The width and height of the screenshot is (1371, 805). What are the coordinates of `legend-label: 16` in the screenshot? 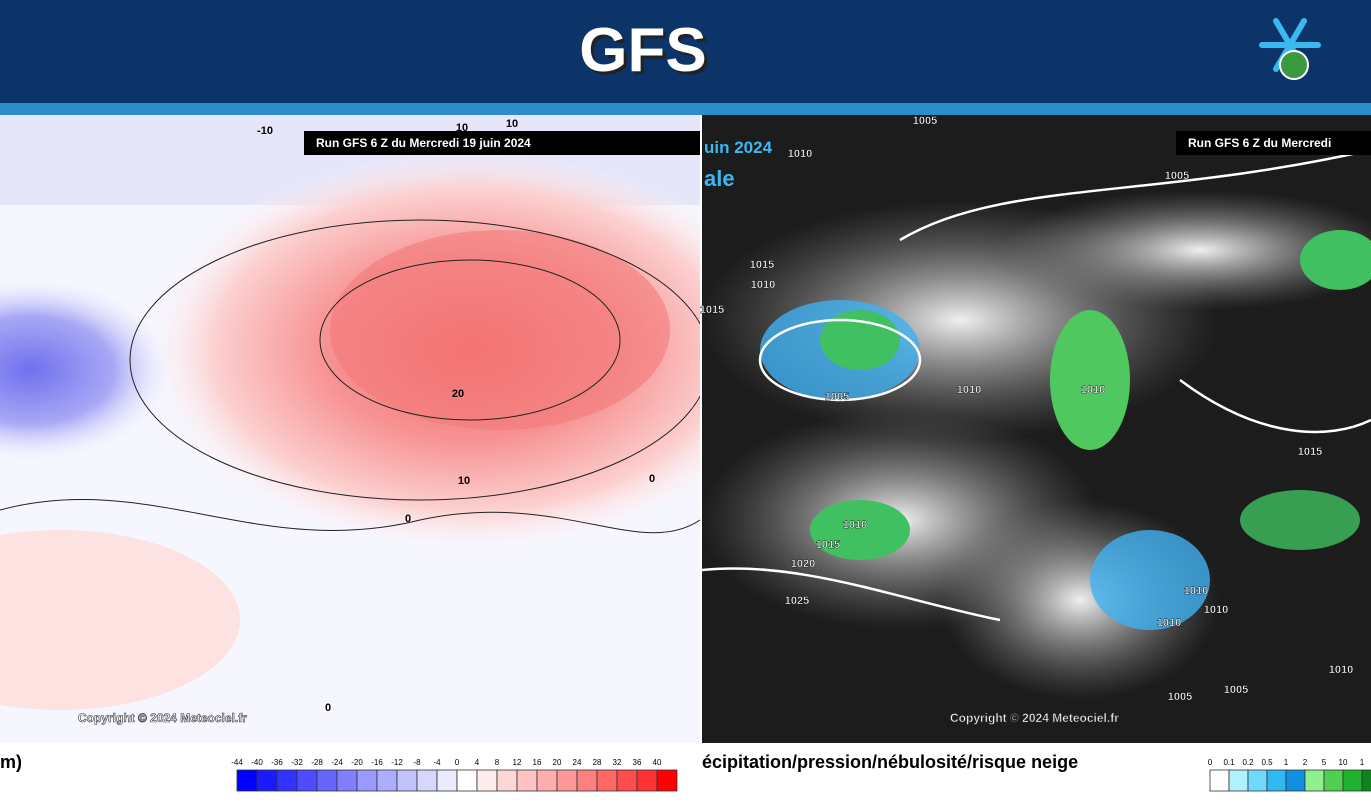 It's located at (537, 762).